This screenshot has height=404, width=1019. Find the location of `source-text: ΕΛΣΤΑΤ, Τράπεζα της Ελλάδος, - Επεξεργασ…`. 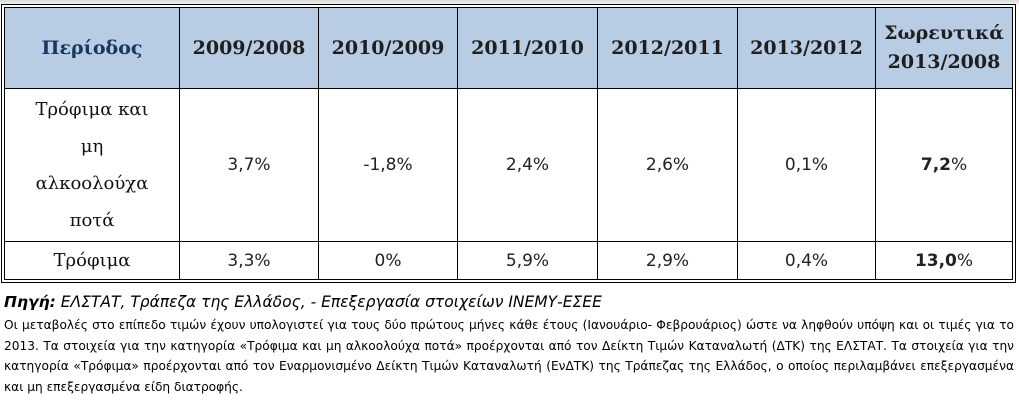

source-text: ΕΛΣΤΑΤ, Τράπεζα της Ελλάδος, - Επεξεργασ… is located at coordinates (328, 302).